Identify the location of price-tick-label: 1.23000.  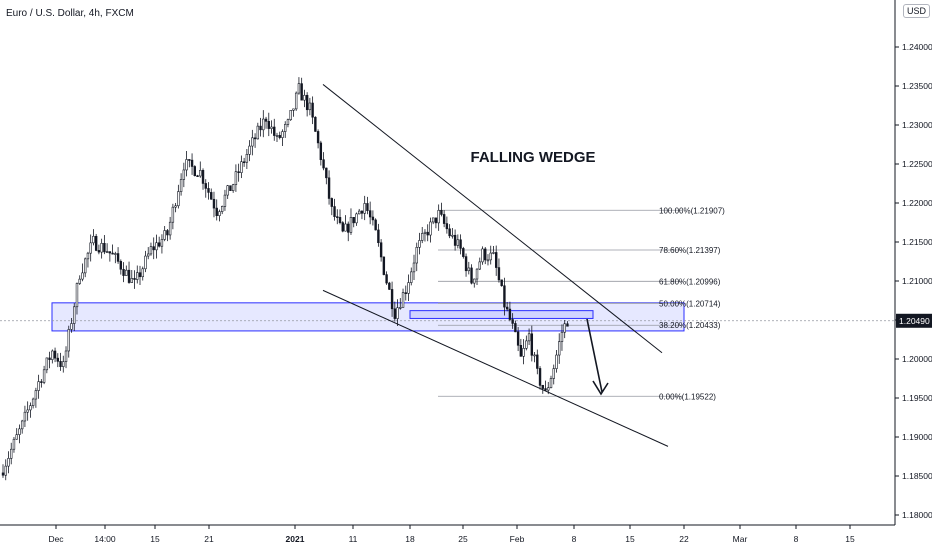
(917, 125).